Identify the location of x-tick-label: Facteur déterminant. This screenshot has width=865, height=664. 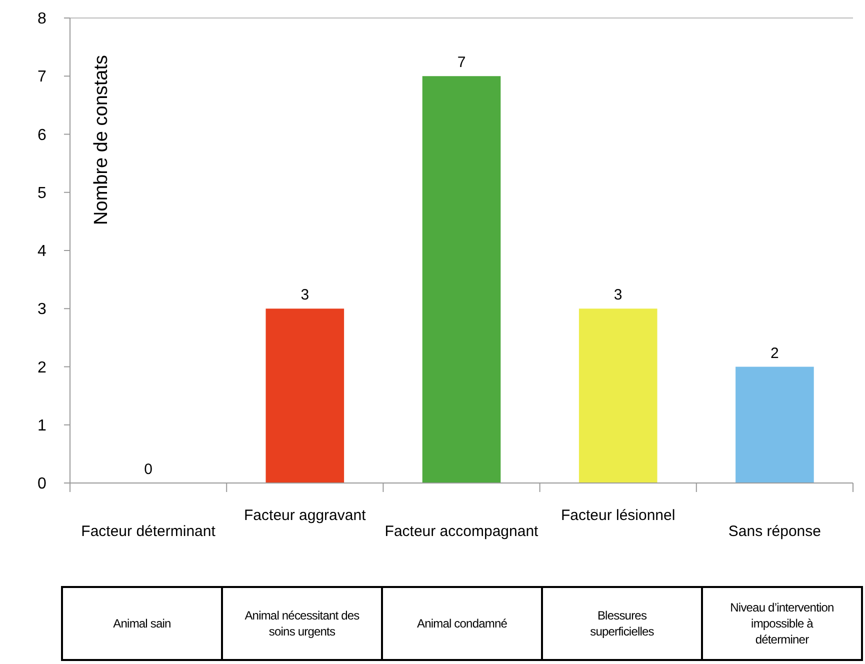
(148, 531).